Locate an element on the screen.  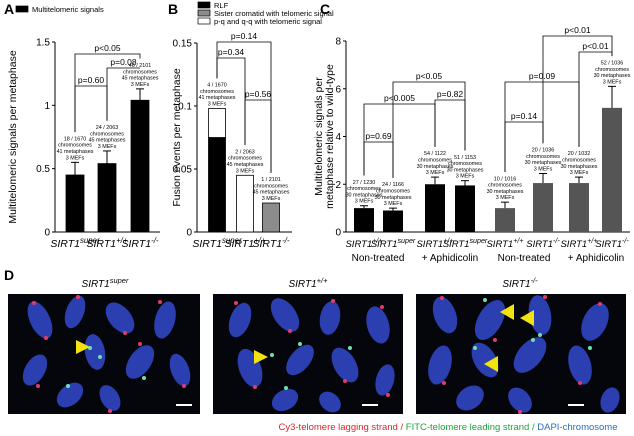
y-tick-label: 1.5 is located at coordinates (43, 43).